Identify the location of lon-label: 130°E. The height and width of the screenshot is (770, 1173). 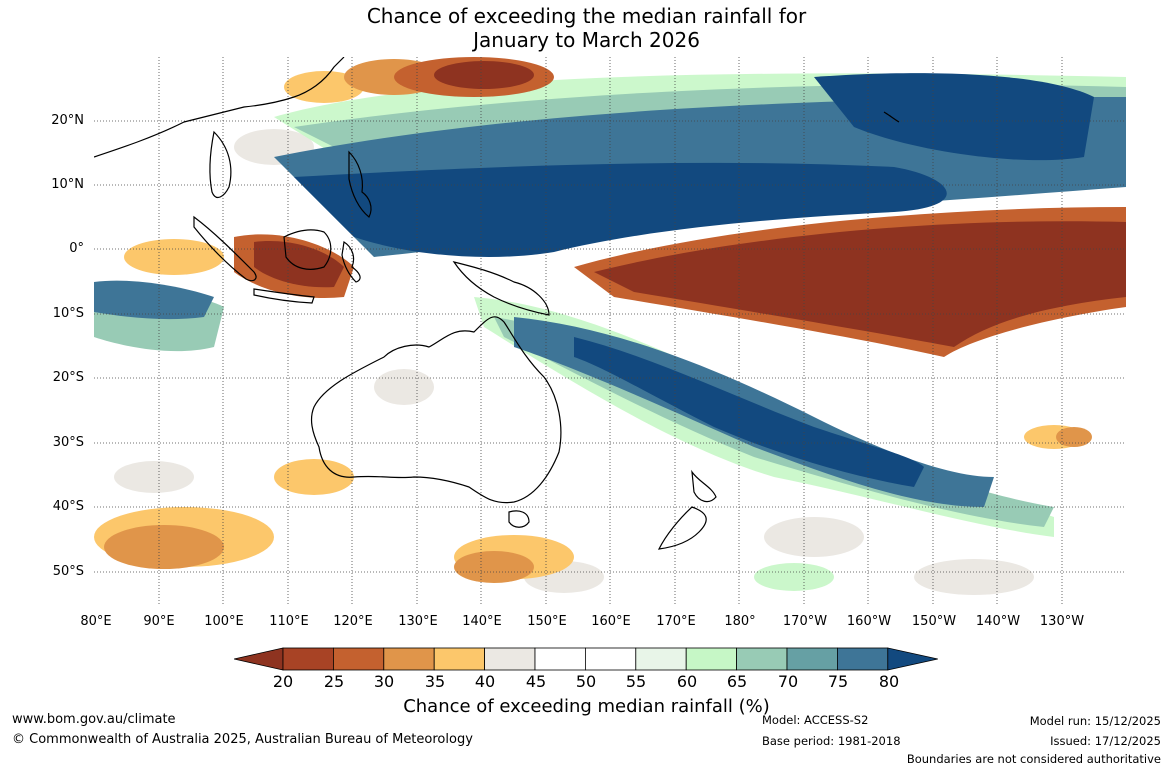
(418, 621).